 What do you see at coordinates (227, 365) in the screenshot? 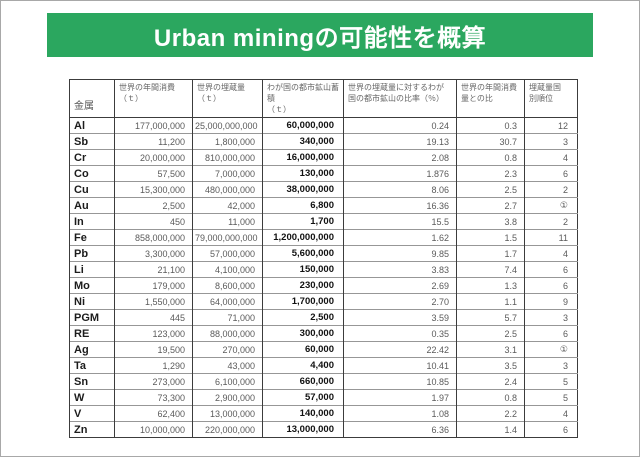
I see `cell-world_reserves_t: 43,000` at bounding box center [227, 365].